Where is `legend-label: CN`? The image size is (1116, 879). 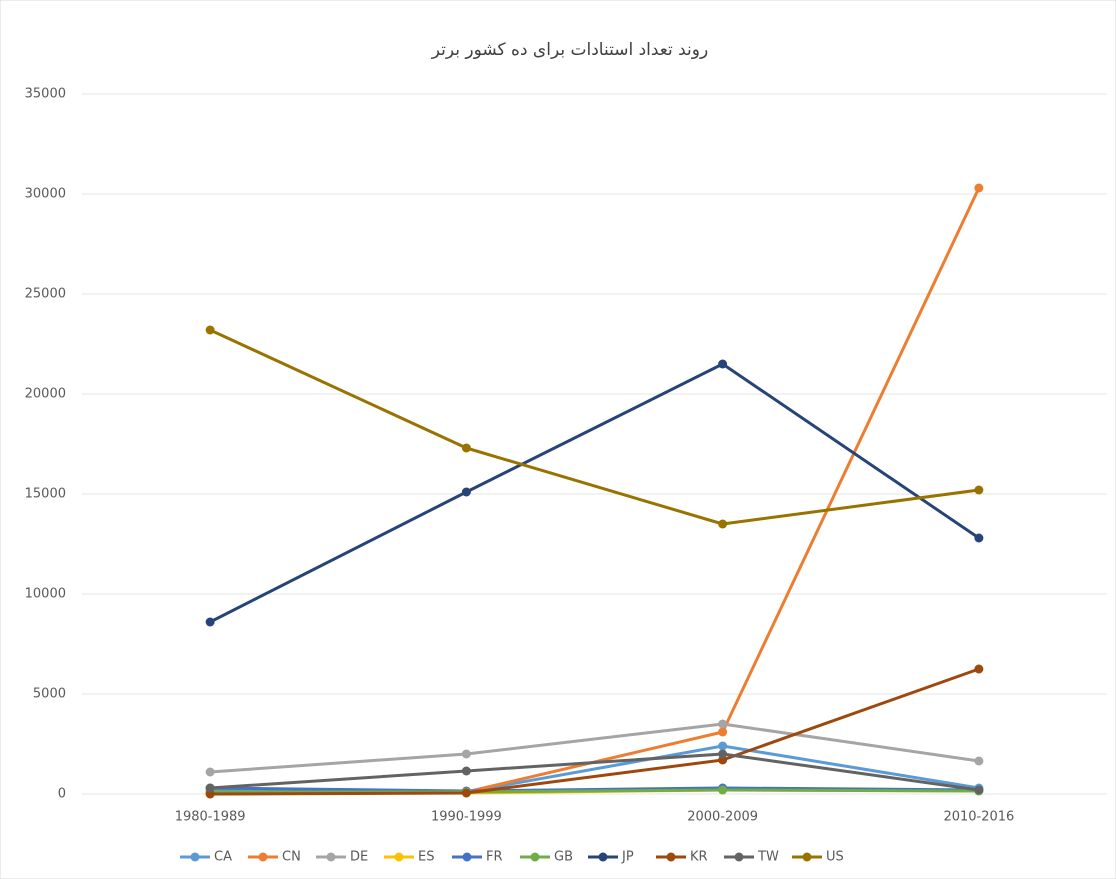 legend-label: CN is located at coordinates (291, 857).